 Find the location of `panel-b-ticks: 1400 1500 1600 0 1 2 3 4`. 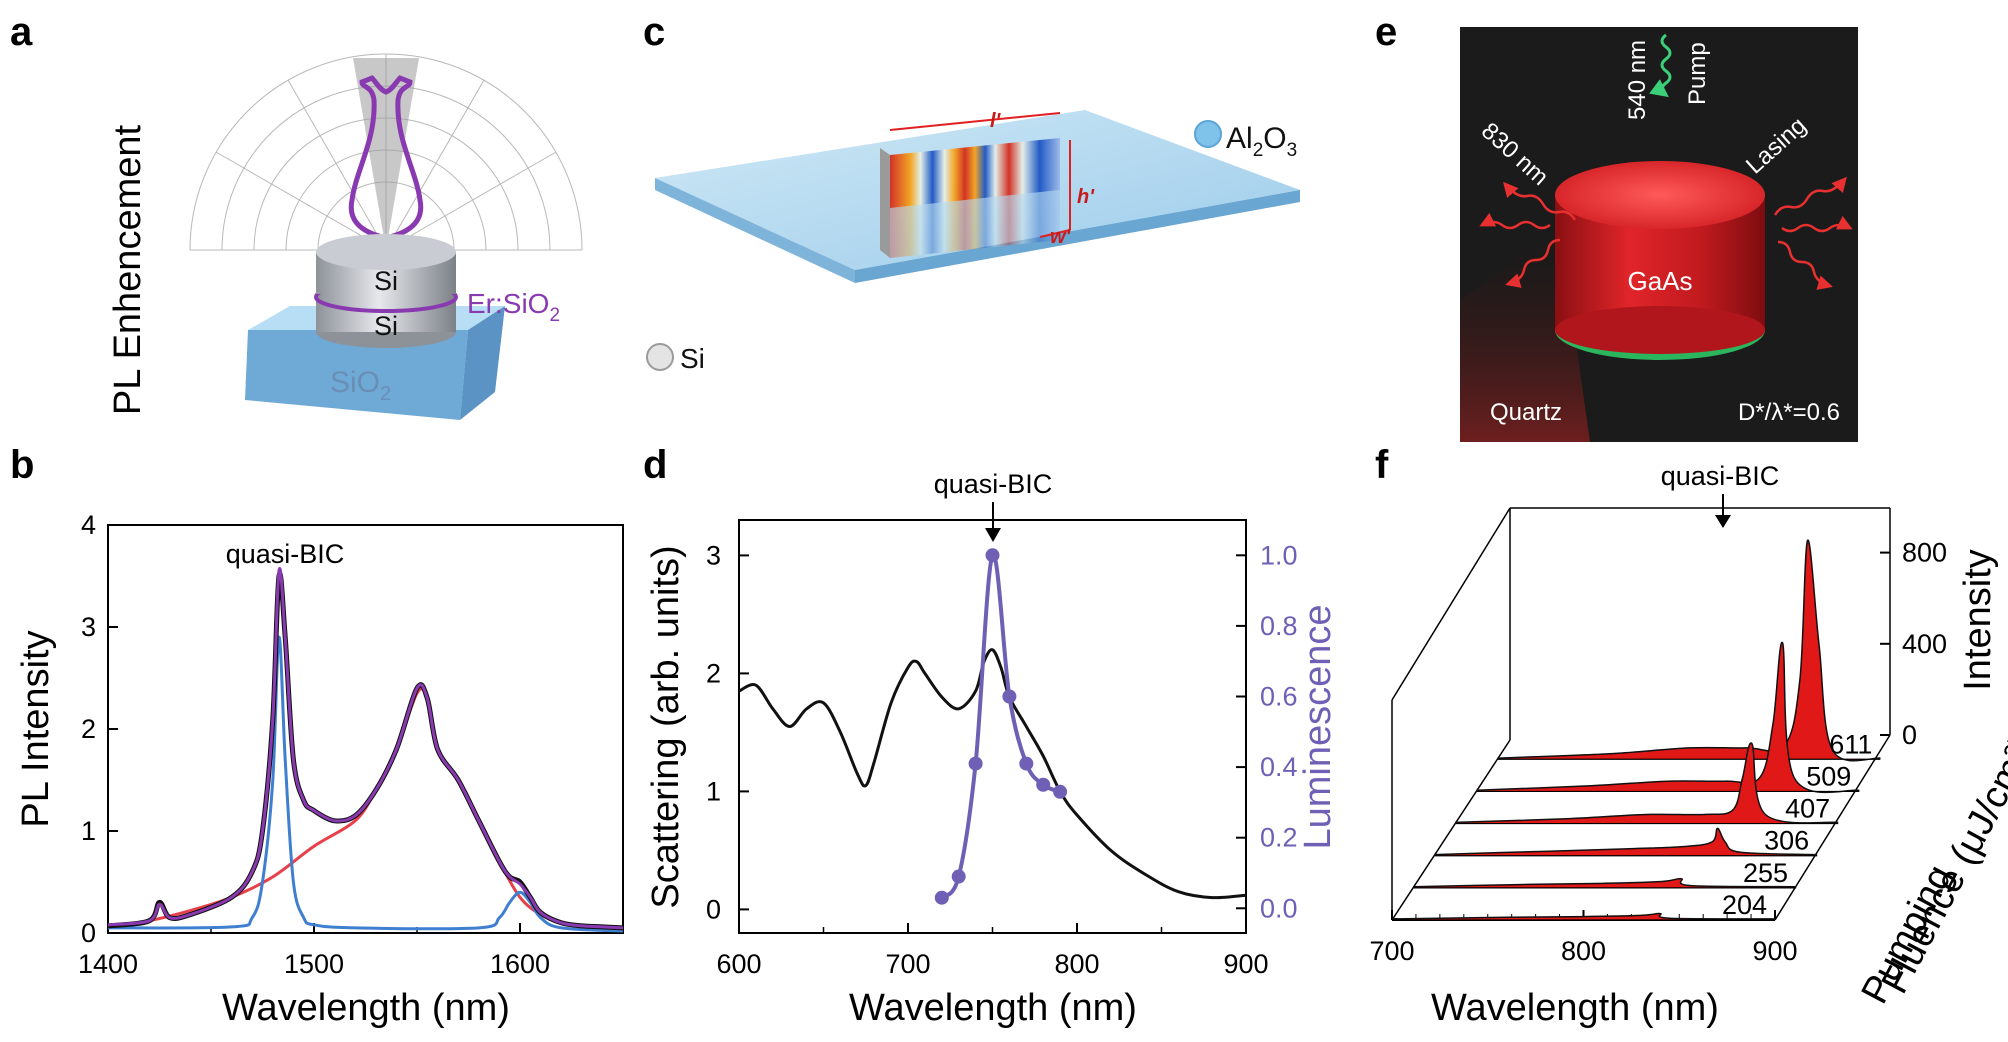

panel-b-ticks: 1400 1500 1600 0 1 2 3 4 is located at coordinates (314, 744).